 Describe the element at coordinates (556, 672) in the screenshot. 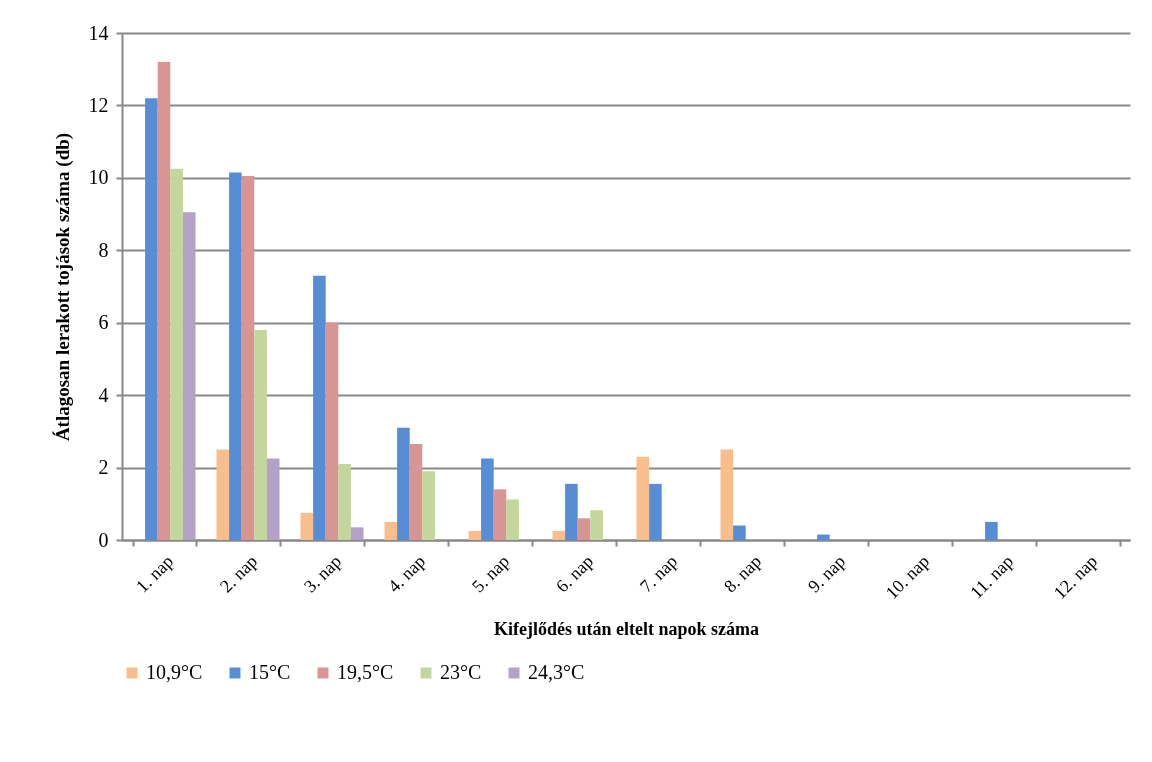

I see `legend-label: 24,3°C` at that location.